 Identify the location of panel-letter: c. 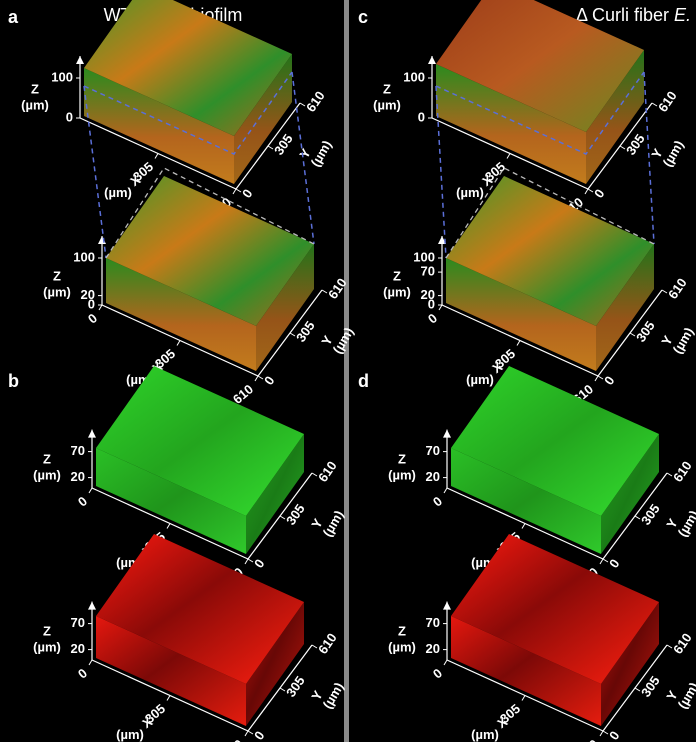
(363, 17).